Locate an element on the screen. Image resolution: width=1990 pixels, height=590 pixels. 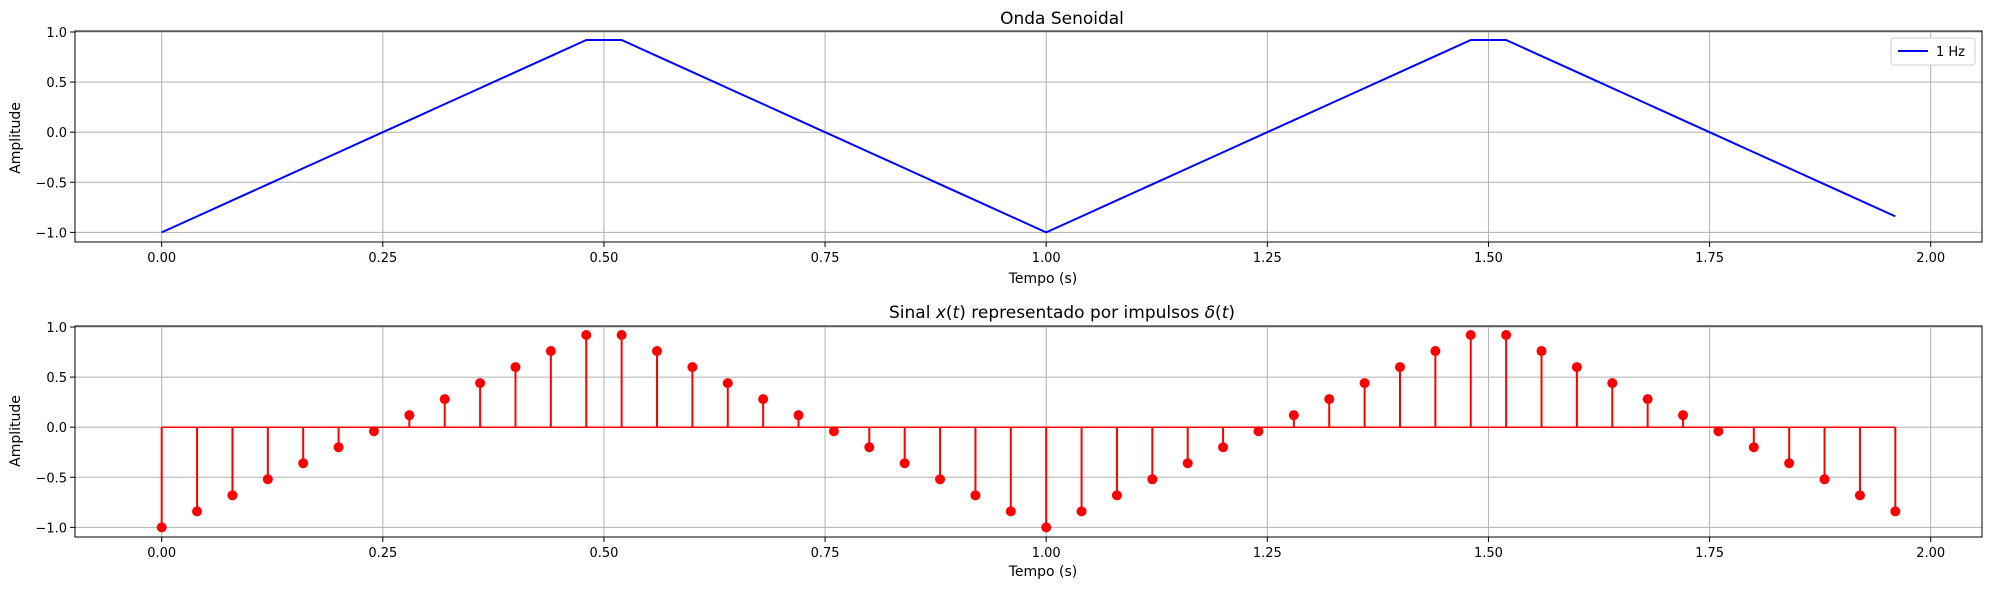
legend: 1 Hz is located at coordinates (1933, 51).